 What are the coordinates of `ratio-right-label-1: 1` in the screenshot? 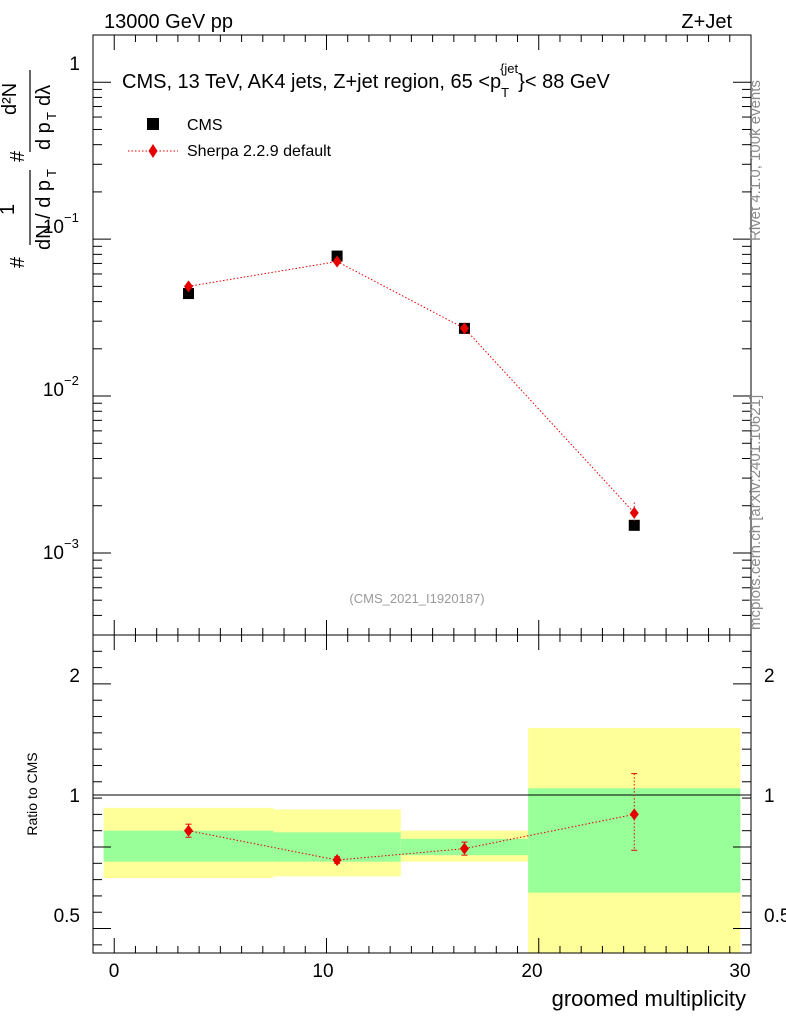 It's located at (769, 796).